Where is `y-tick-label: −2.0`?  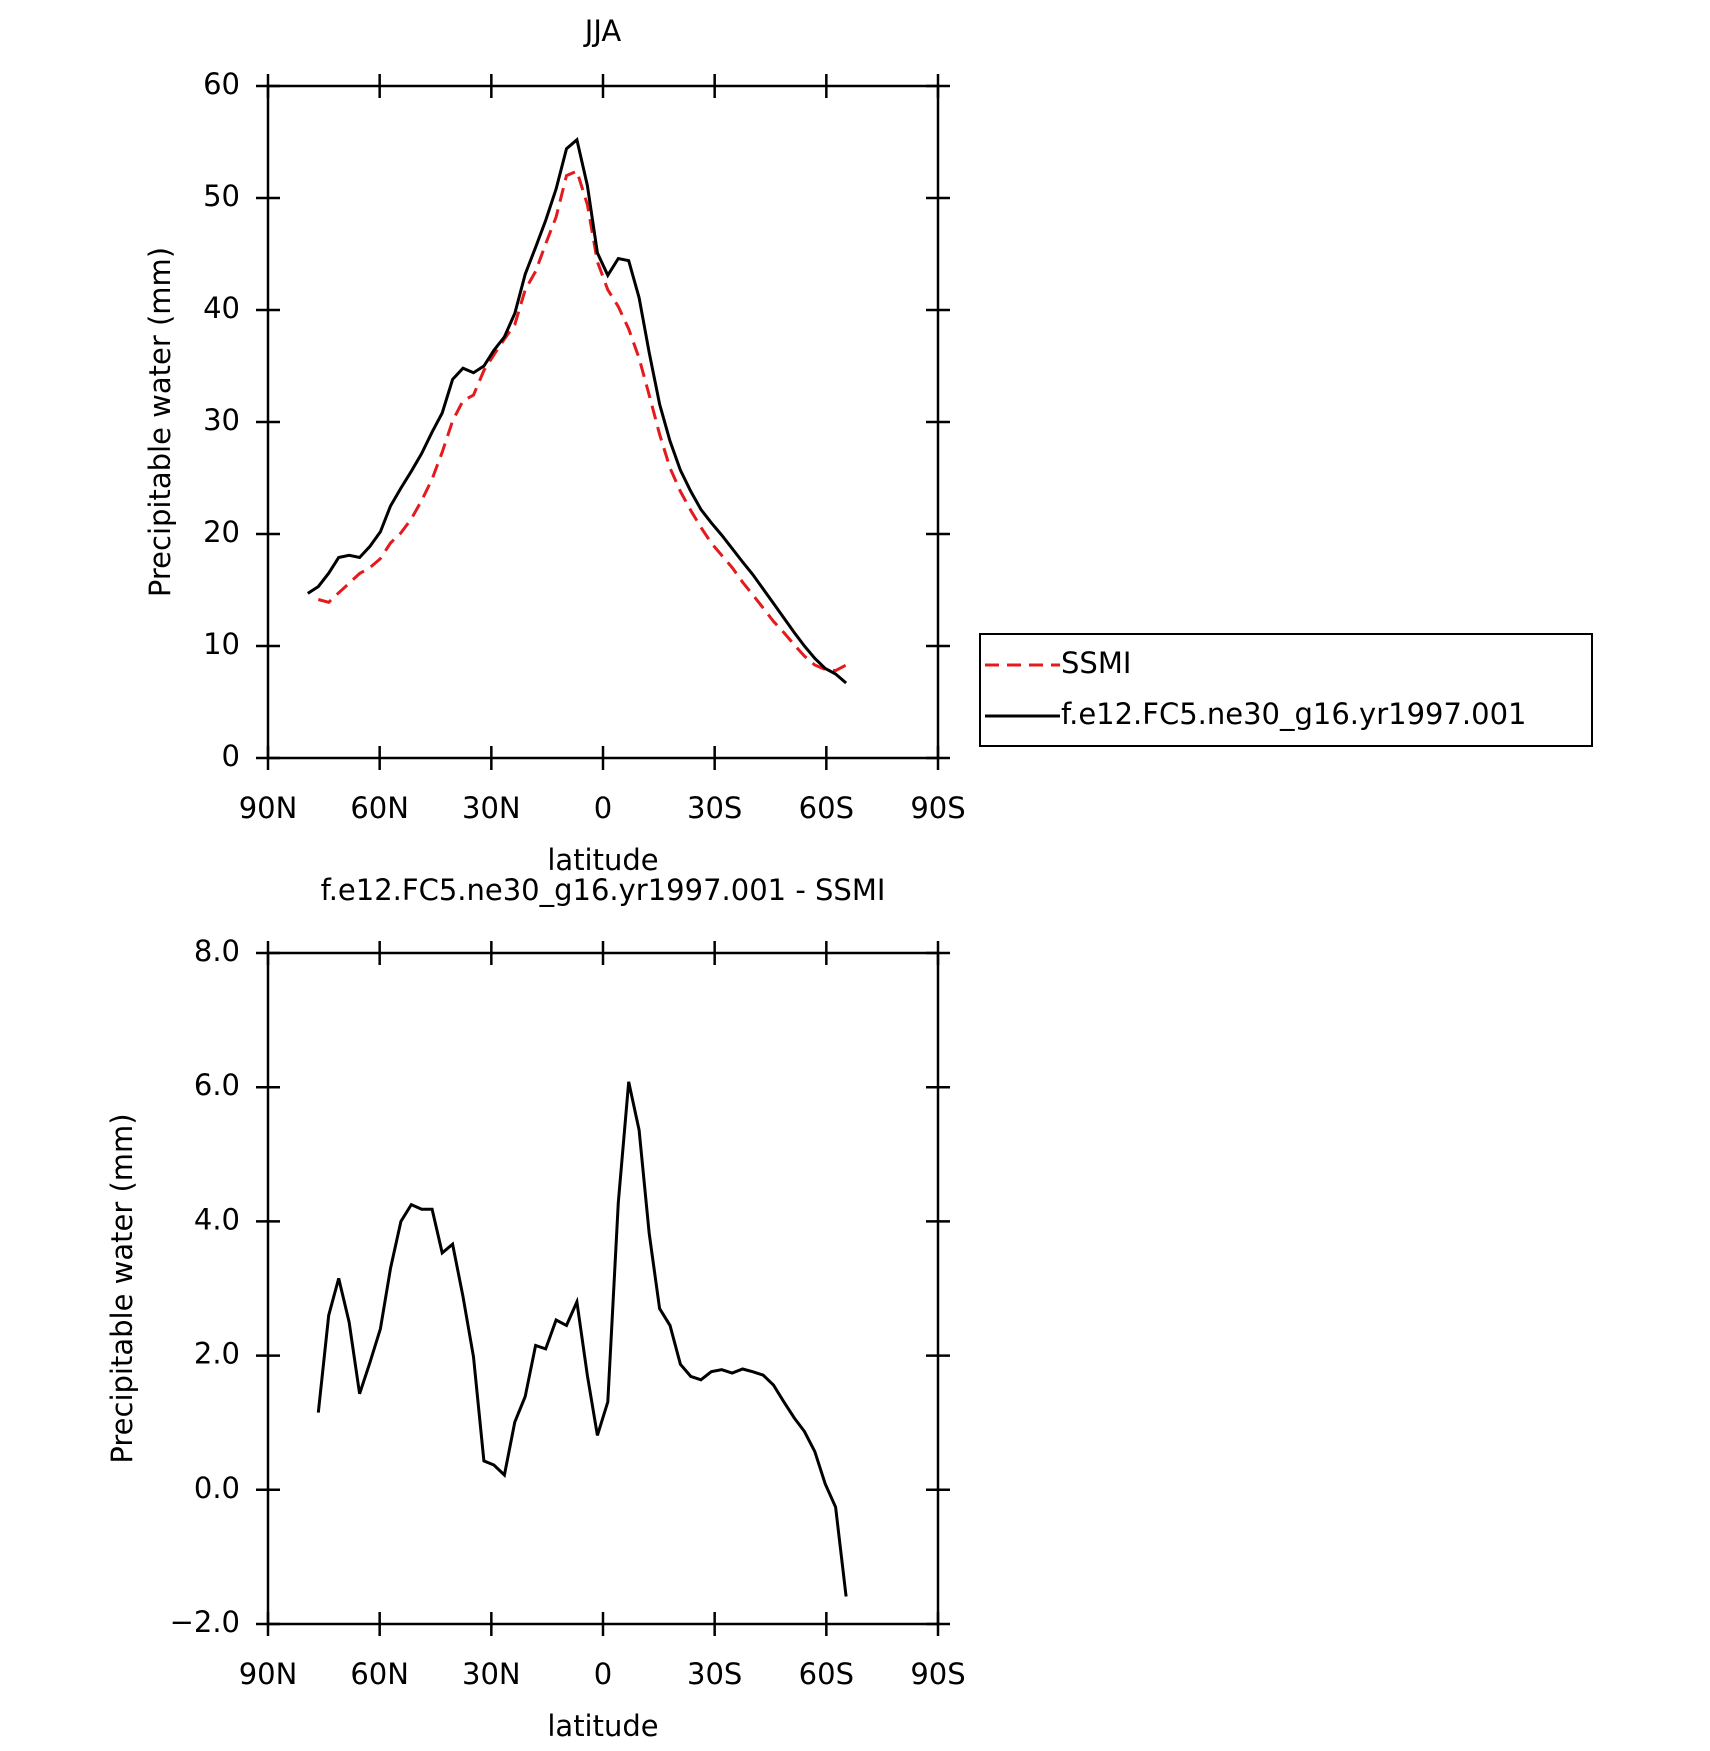
y-tick-label: −2.0 is located at coordinates (205, 1622).